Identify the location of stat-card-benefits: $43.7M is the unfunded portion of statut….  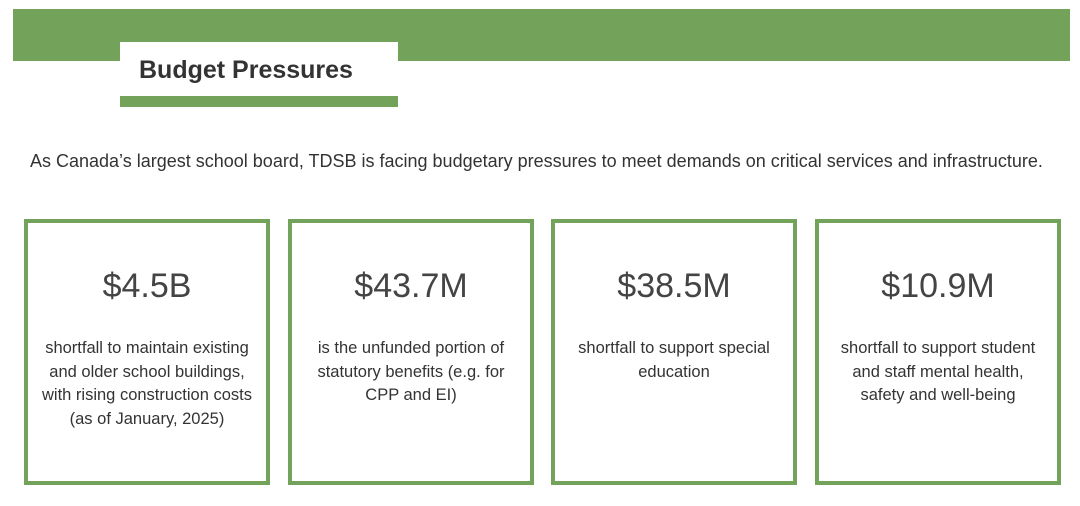
(411, 352).